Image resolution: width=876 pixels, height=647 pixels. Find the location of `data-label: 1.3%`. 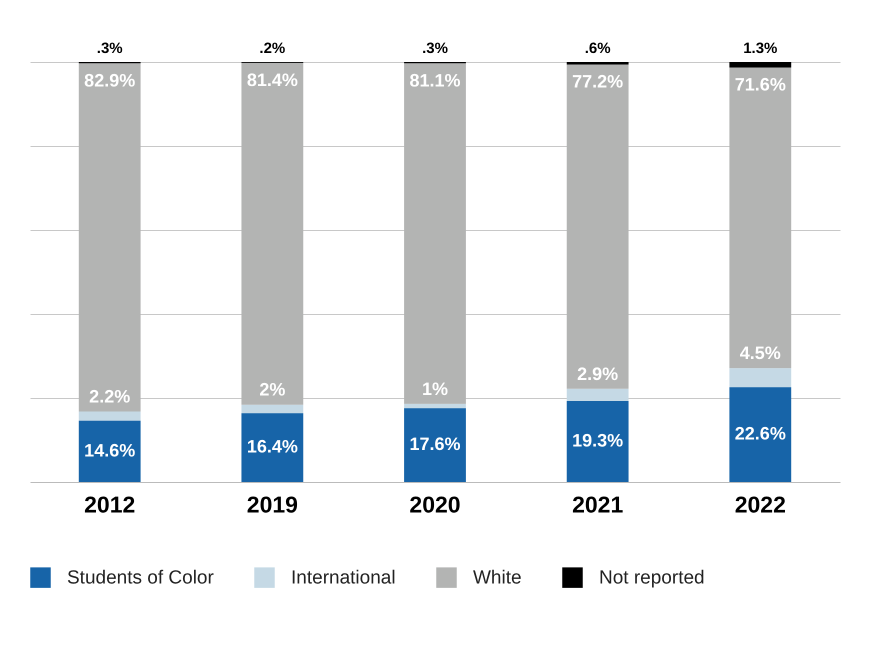

data-label: 1.3% is located at coordinates (760, 48).